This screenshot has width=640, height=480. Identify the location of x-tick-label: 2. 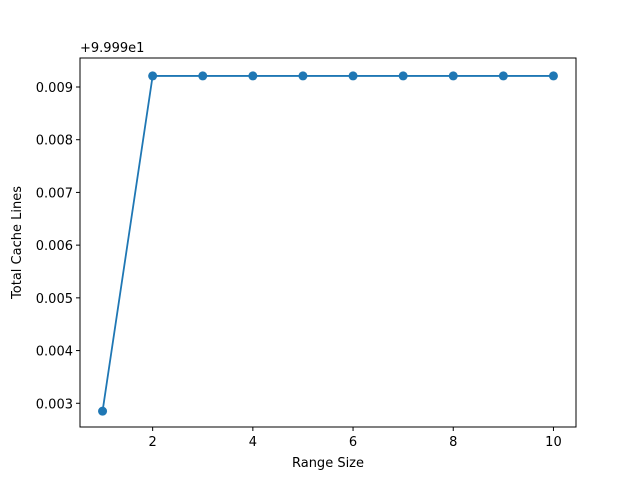
(153, 442).